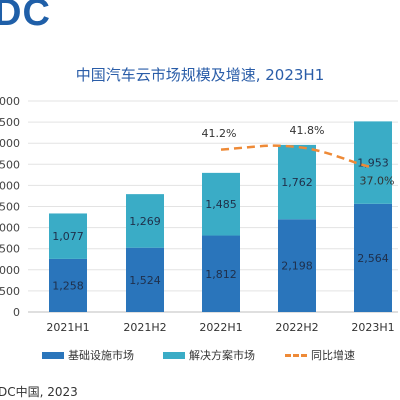 The width and height of the screenshot is (400, 400). I want to click on legend-item-growth: 同比增速, so click(320, 355).